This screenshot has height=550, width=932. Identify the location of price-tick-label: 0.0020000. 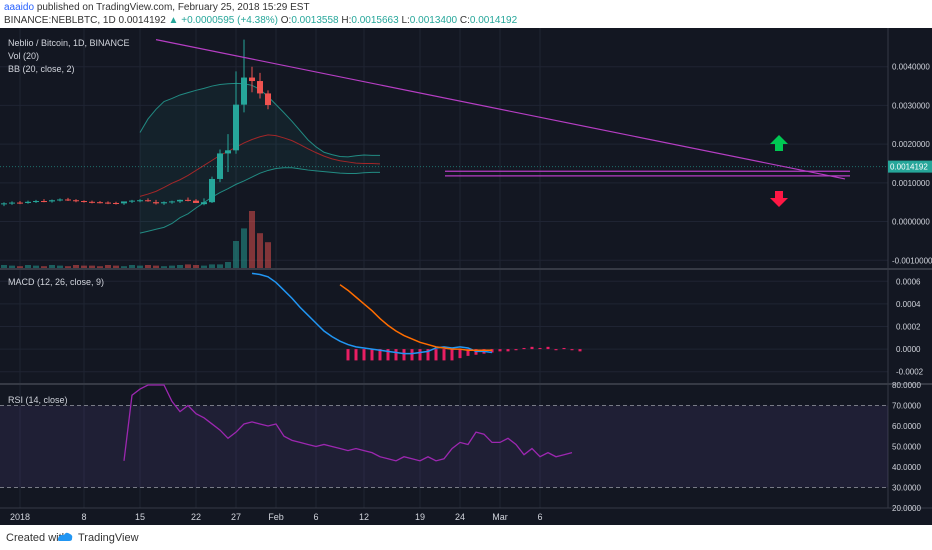
(911, 144).